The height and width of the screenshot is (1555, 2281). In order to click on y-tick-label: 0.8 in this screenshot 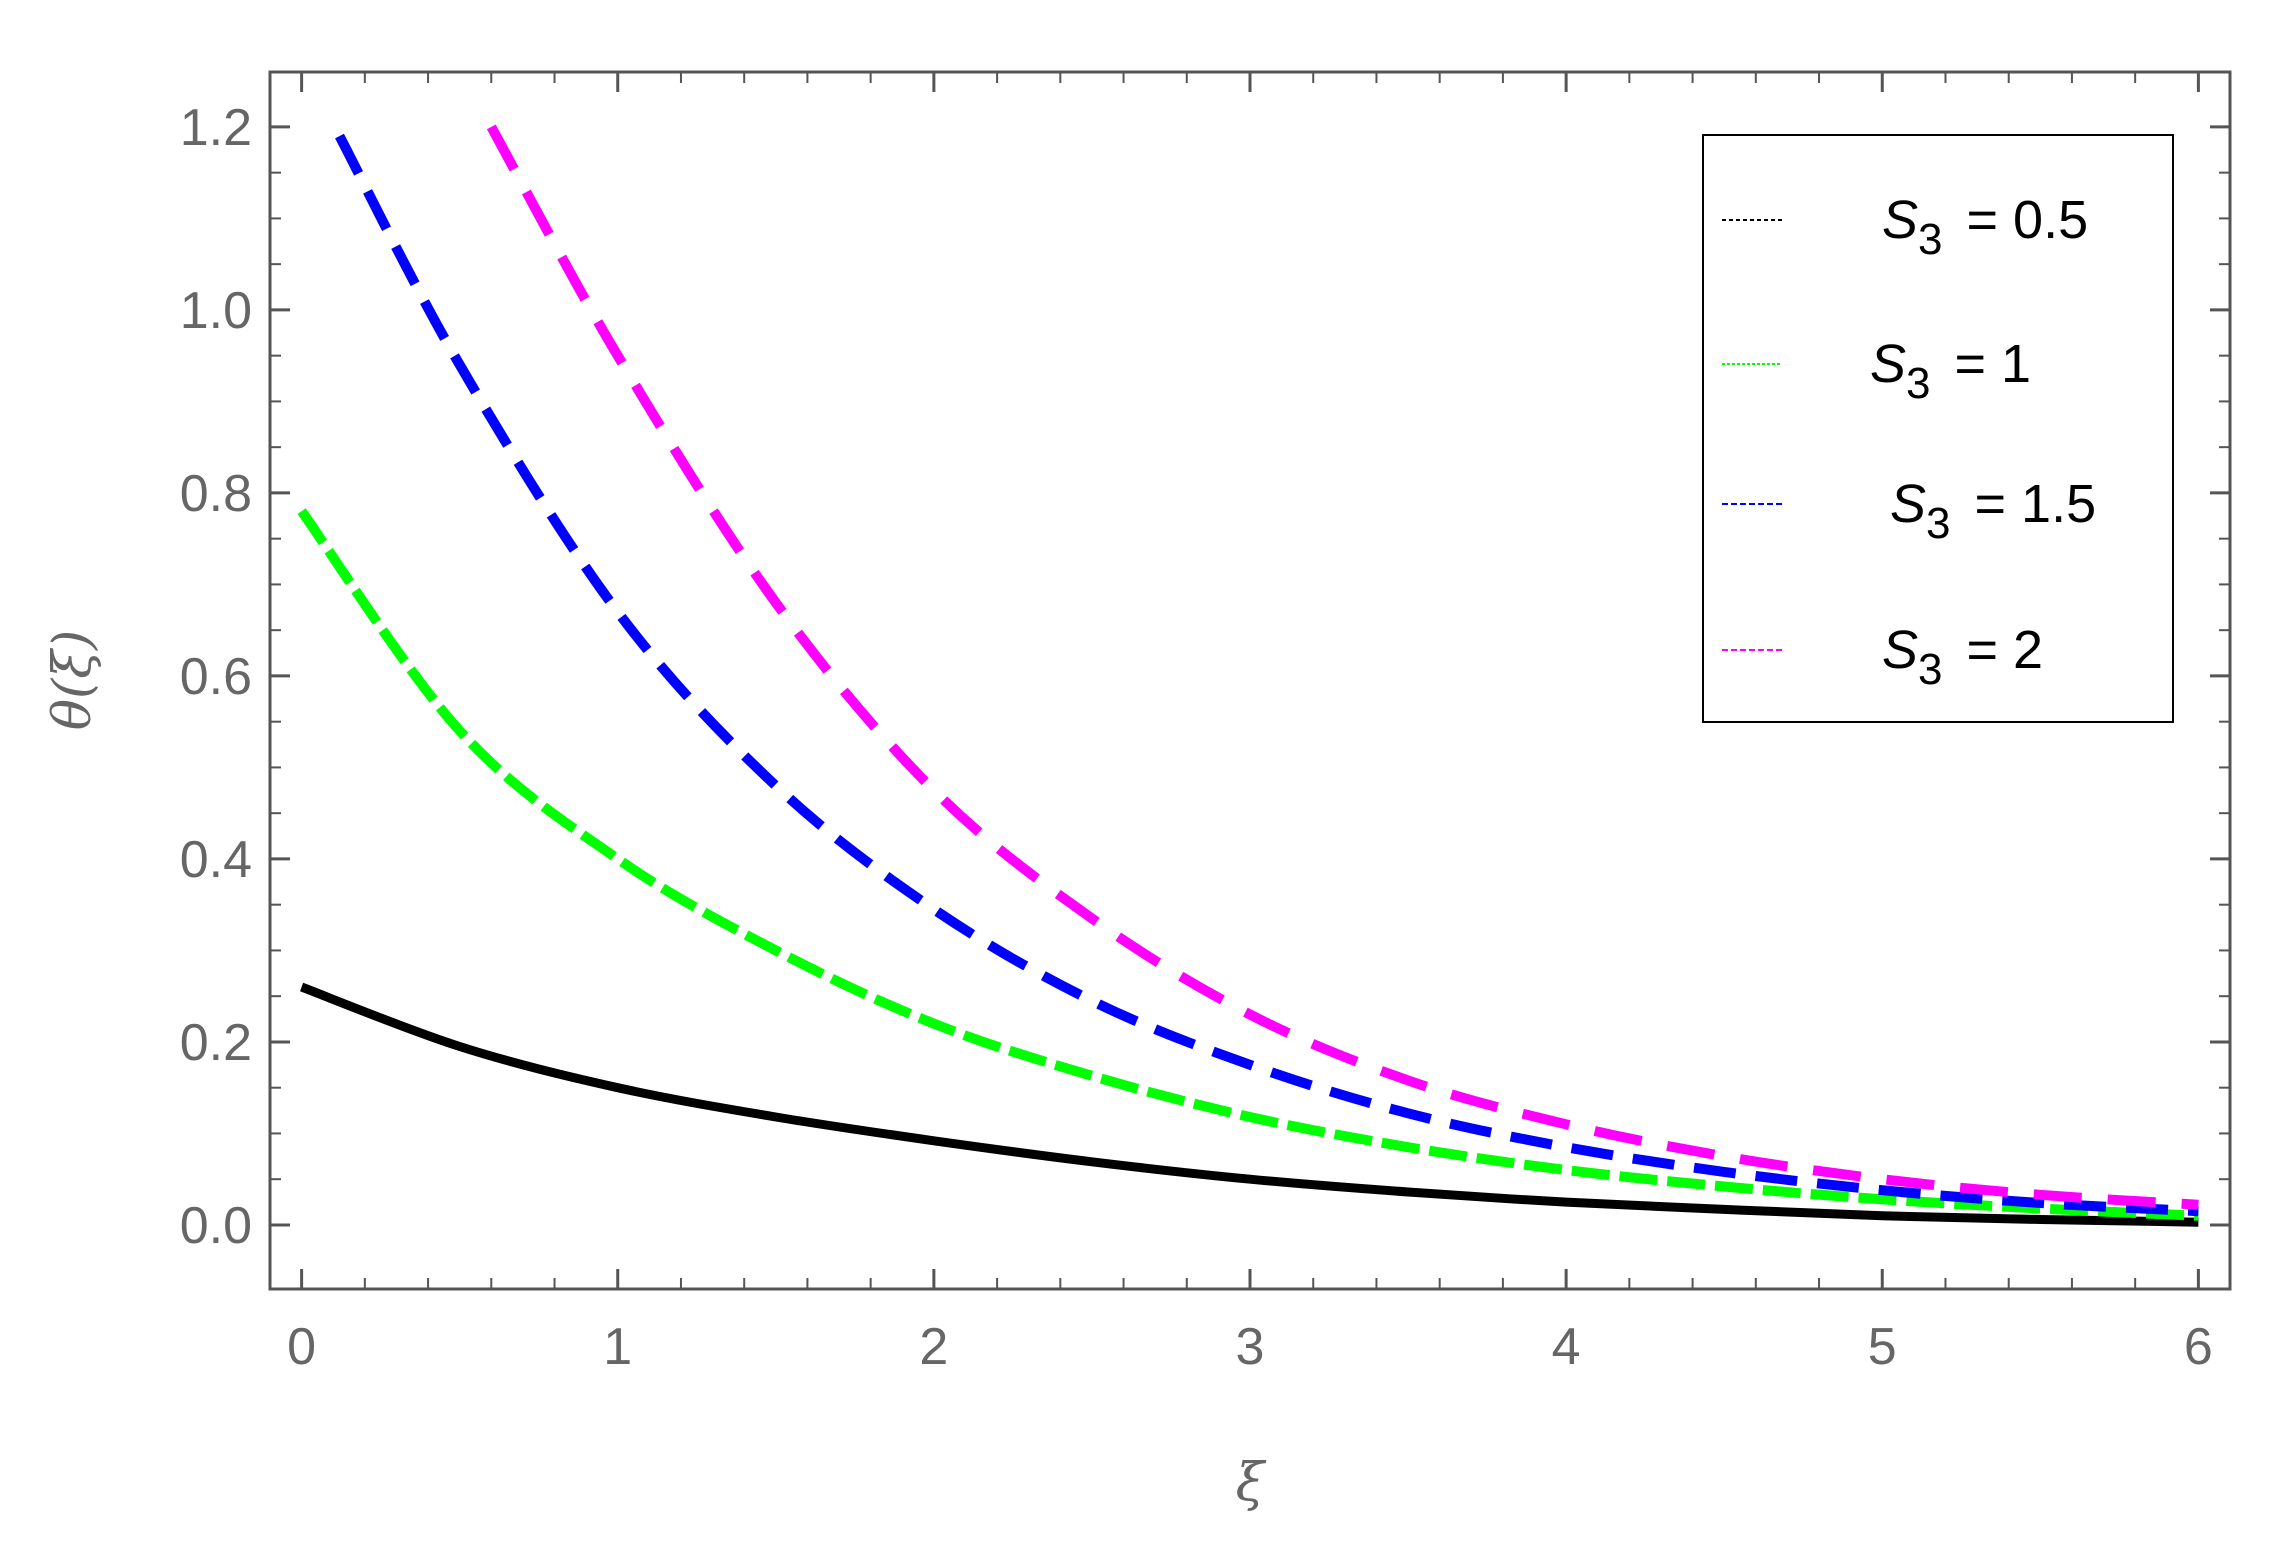, I will do `click(216, 494)`.